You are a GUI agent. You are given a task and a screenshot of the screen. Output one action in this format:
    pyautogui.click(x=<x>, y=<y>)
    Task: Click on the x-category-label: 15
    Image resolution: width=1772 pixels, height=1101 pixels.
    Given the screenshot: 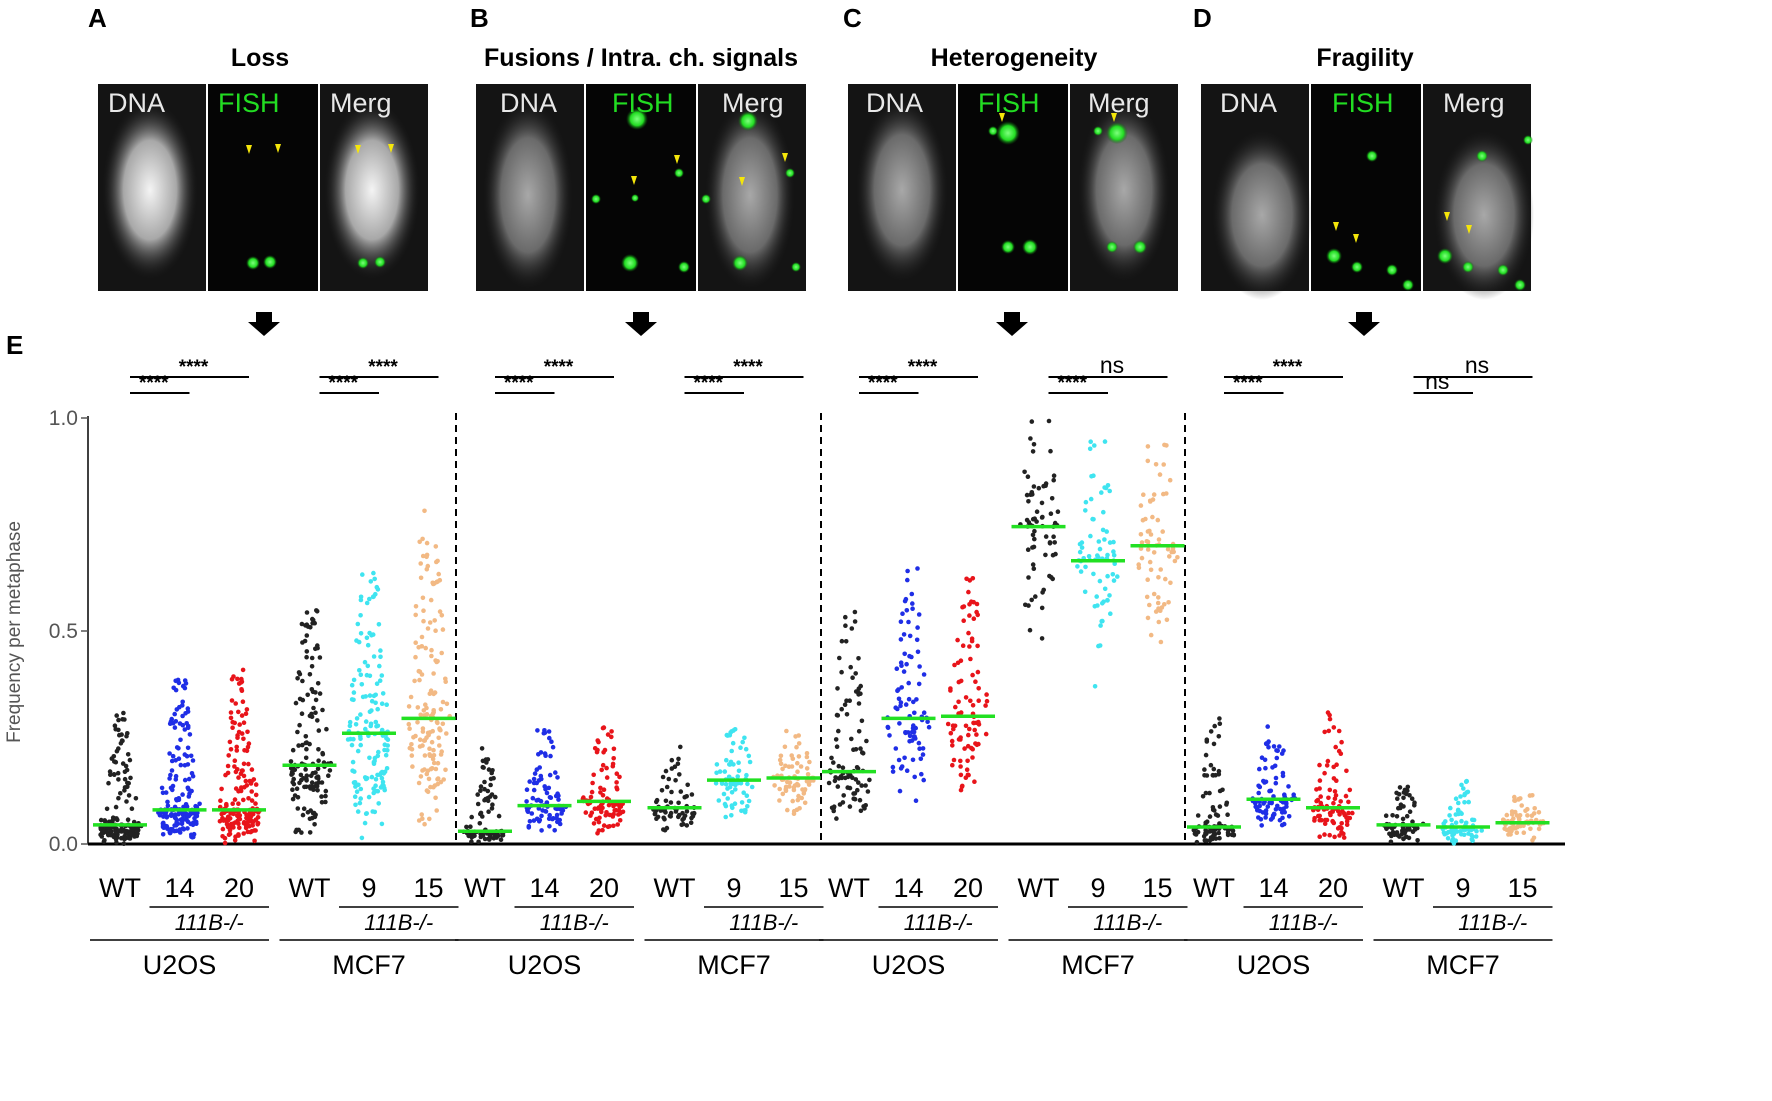 What is the action you would take?
    pyautogui.click(x=1157, y=888)
    